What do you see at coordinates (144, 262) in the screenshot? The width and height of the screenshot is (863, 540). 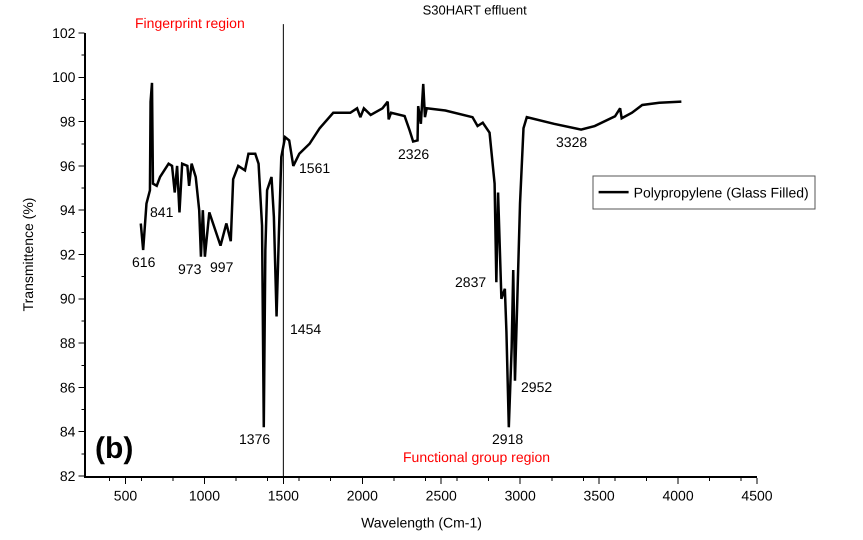 I see `annotation: 616` at bounding box center [144, 262].